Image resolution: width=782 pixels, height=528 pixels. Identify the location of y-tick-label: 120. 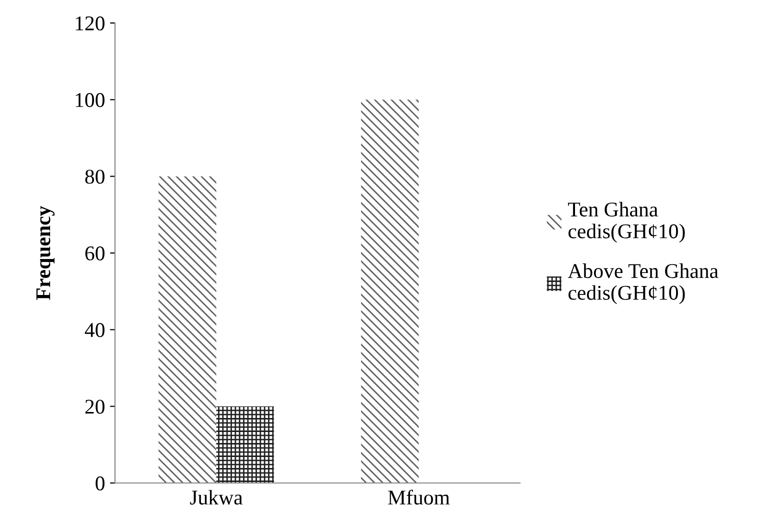
(90, 23).